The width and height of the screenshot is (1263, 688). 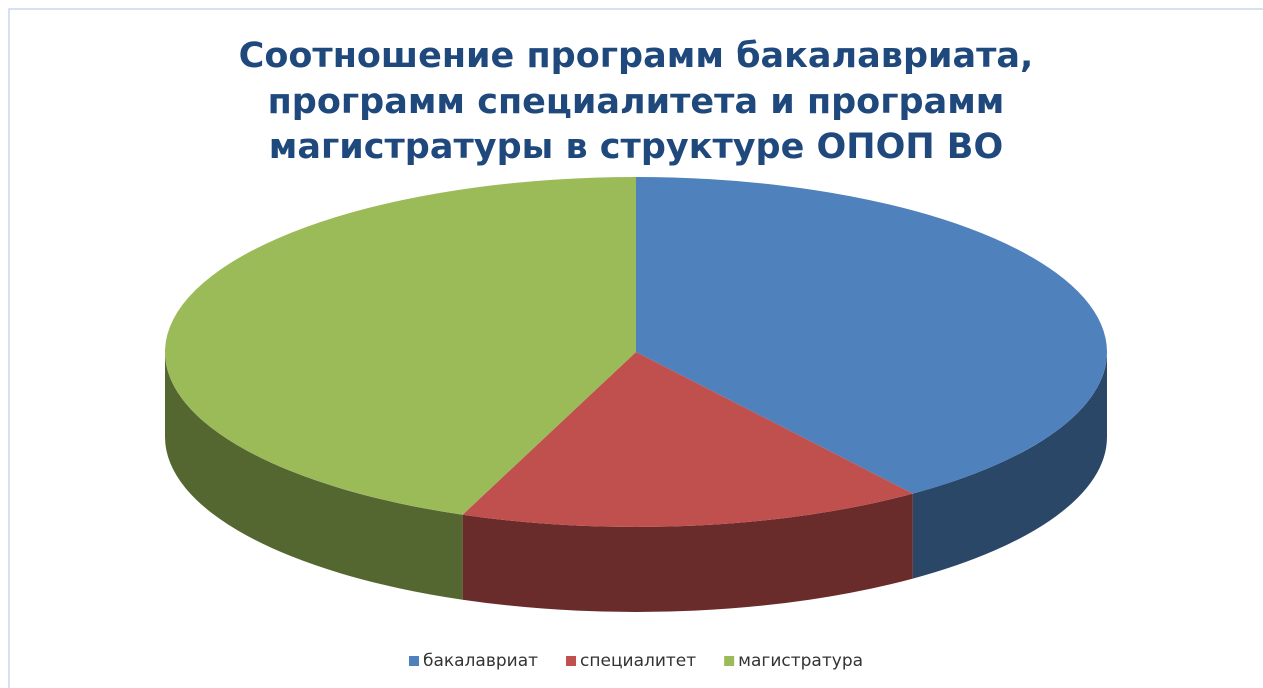 I want to click on legend-label: бакалавриат, so click(x=480, y=661).